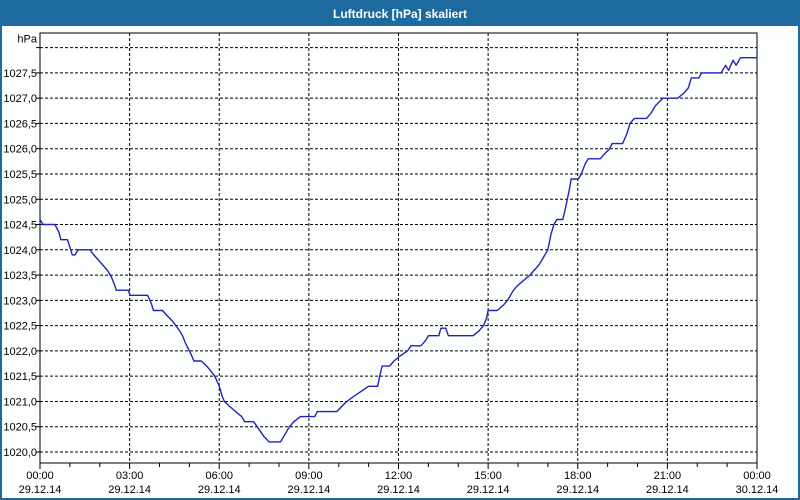 The width and height of the screenshot is (800, 500). Describe the element at coordinates (20, 251) in the screenshot. I see `y-tick-label: 1024,0` at that location.